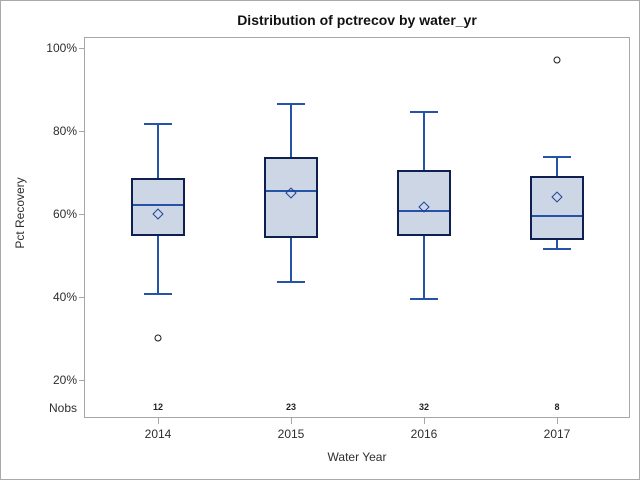 The image size is (640, 480). What do you see at coordinates (62, 408) in the screenshot?
I see `nobs-row-label: Nobs` at bounding box center [62, 408].